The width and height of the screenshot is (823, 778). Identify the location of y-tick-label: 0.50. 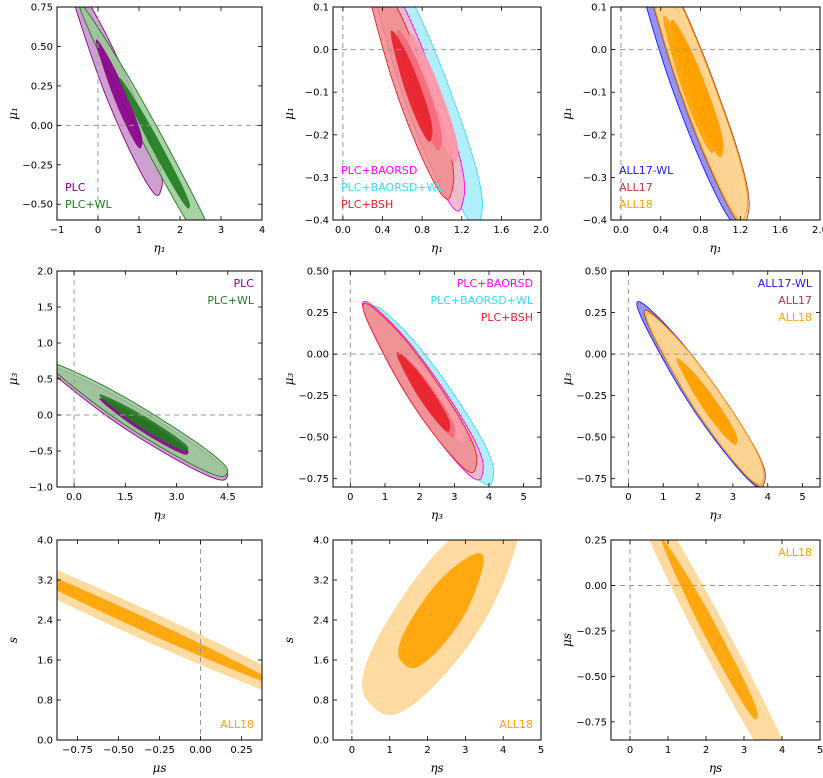
(596, 272).